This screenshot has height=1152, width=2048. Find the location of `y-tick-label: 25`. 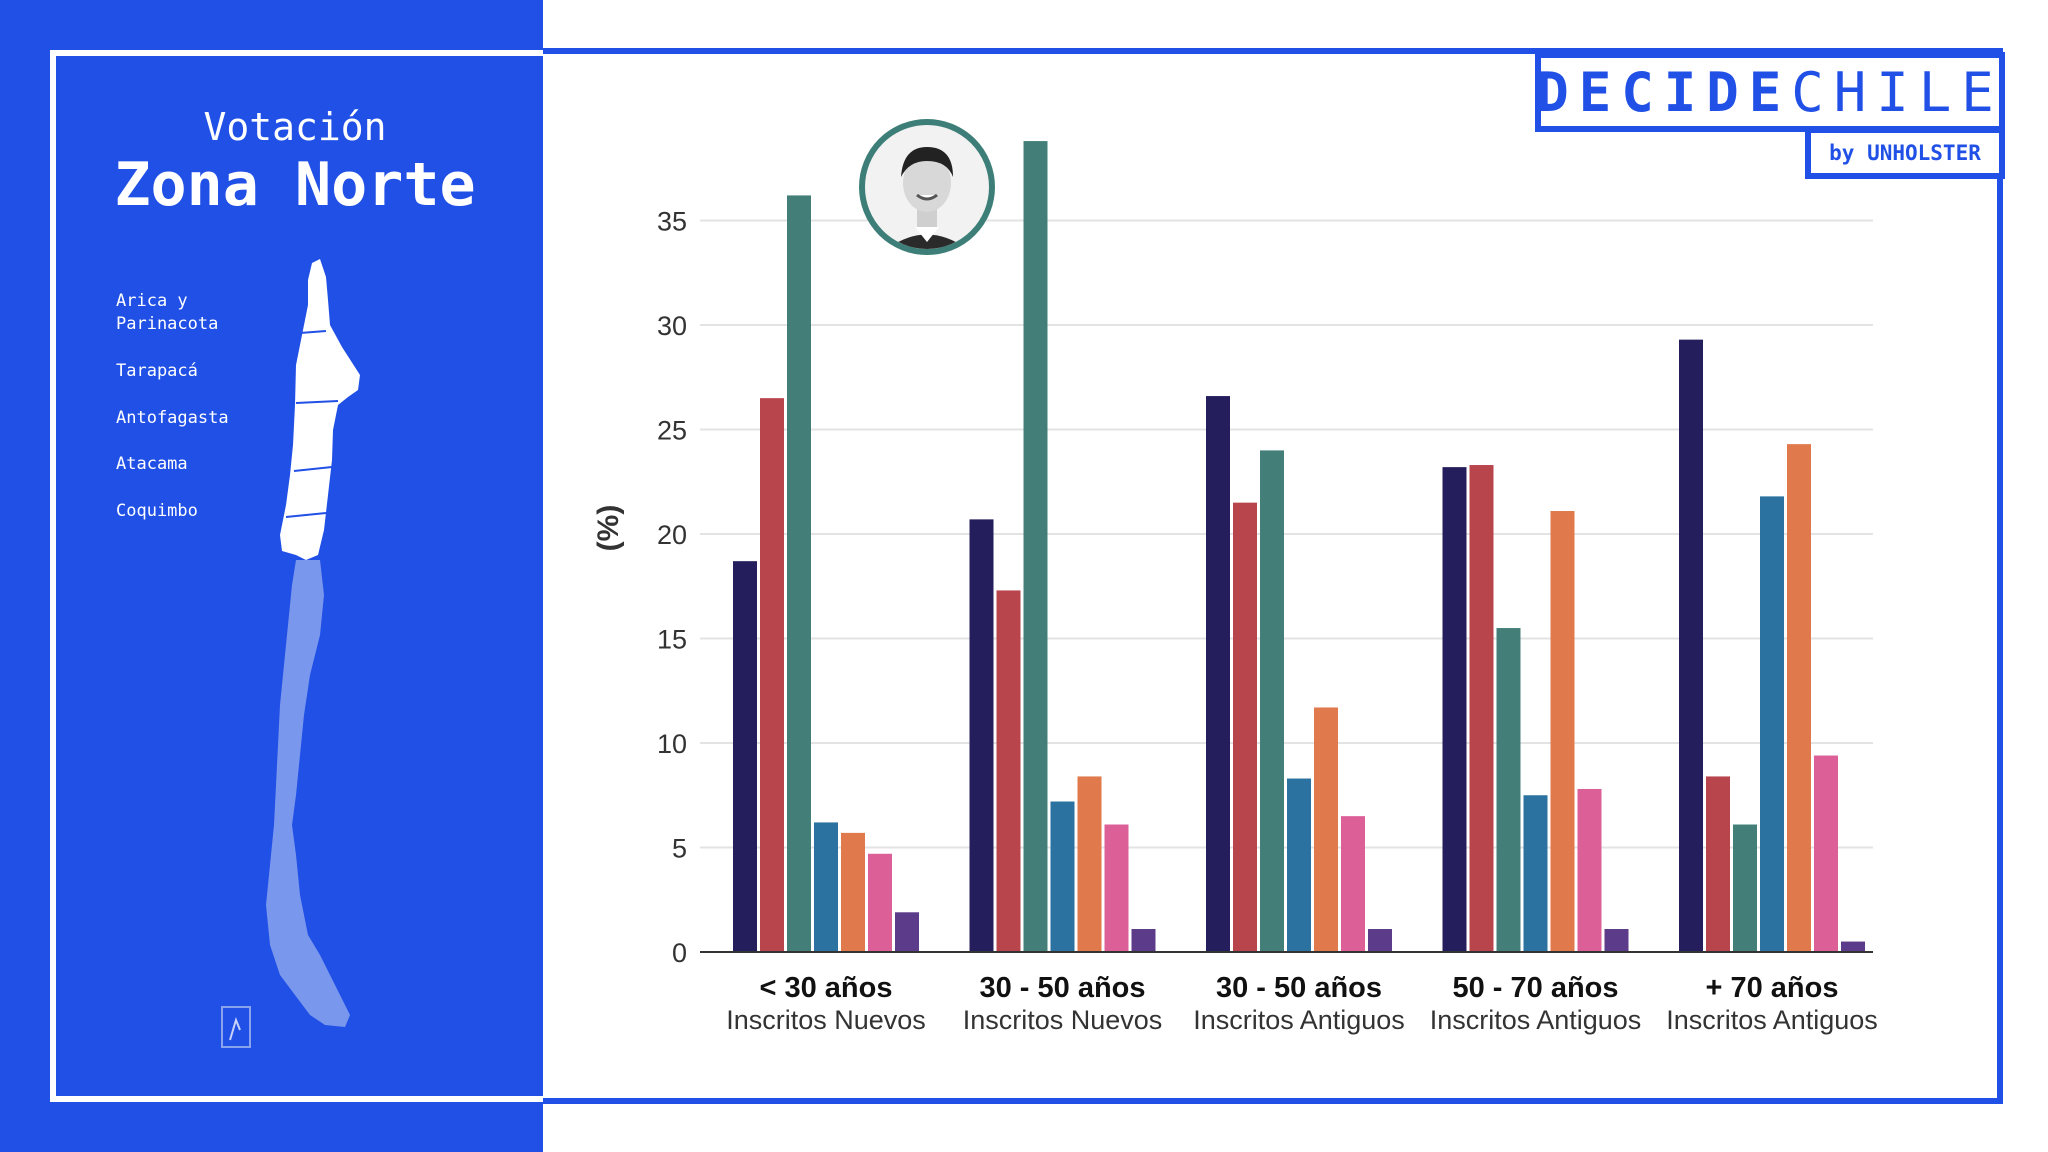

y-tick-label: 25 is located at coordinates (672, 431).